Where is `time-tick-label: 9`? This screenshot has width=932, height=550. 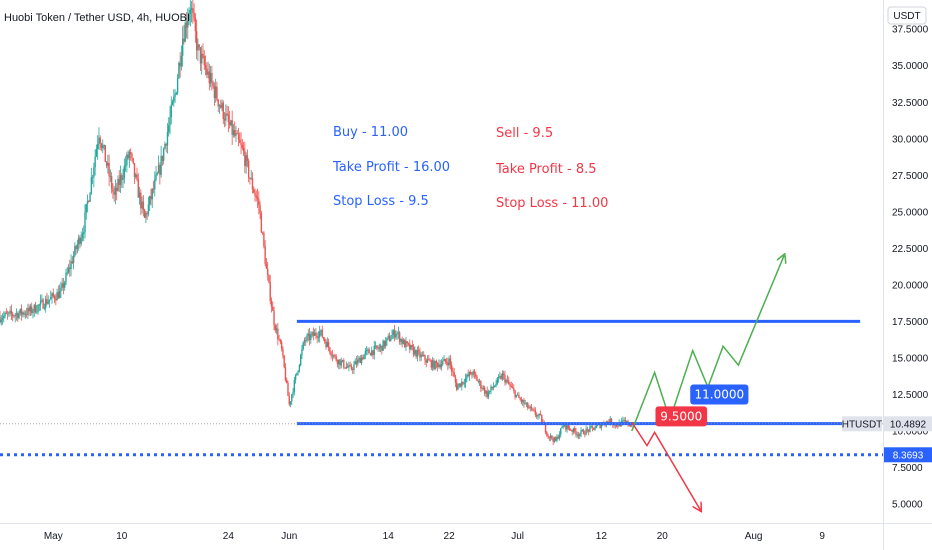
time-tick-label: 9 is located at coordinates (822, 536).